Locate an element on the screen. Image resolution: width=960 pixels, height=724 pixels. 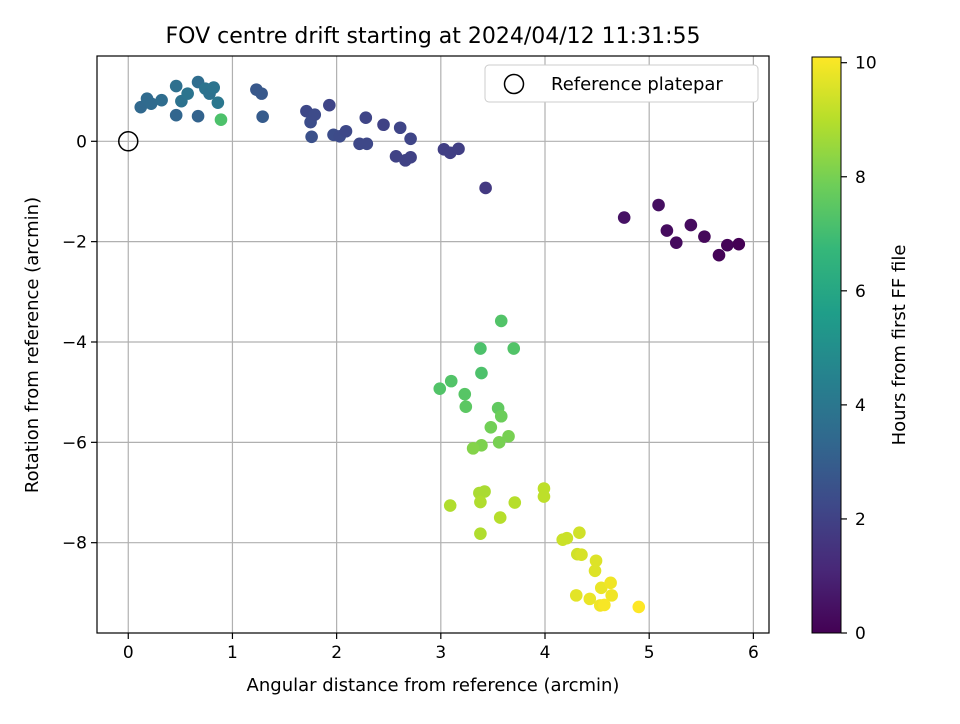
legend-box is located at coordinates (621, 83).